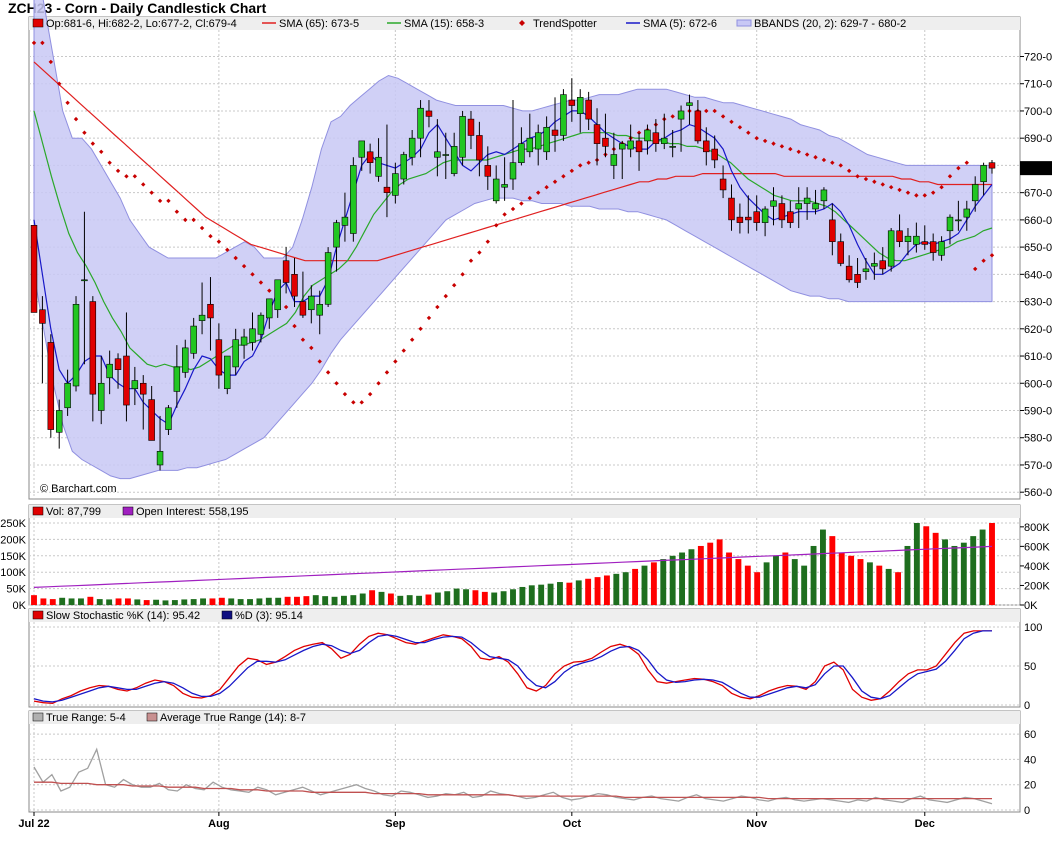 This screenshot has width=1060, height=851. What do you see at coordinates (1038, 275) in the screenshot?
I see `price-tick-label: 640-0` at bounding box center [1038, 275].